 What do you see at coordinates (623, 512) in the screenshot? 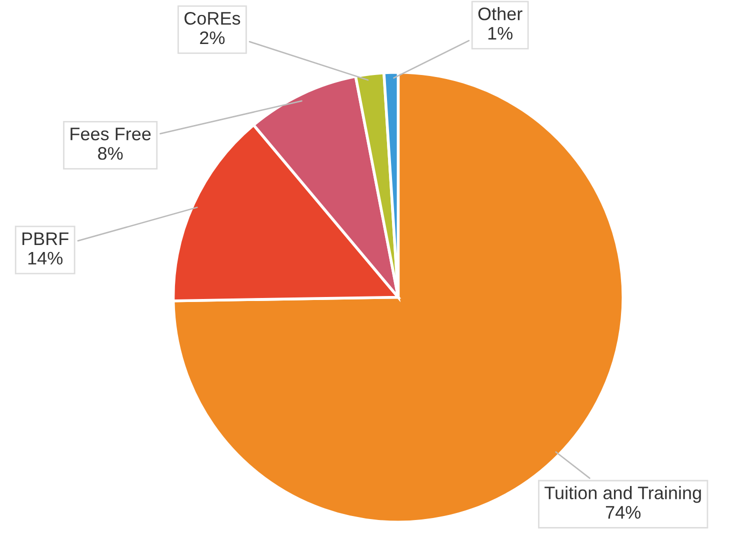
I see `data-label: 74%` at bounding box center [623, 512].